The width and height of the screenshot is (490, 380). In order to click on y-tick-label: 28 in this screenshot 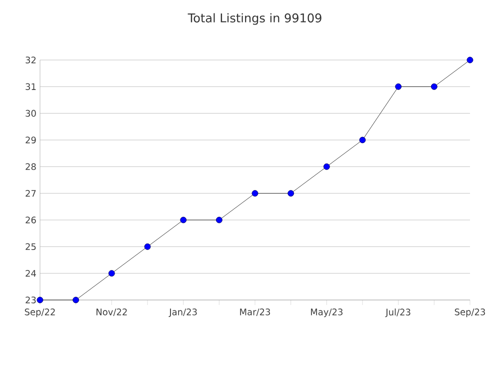, I will do `click(31, 166)`.